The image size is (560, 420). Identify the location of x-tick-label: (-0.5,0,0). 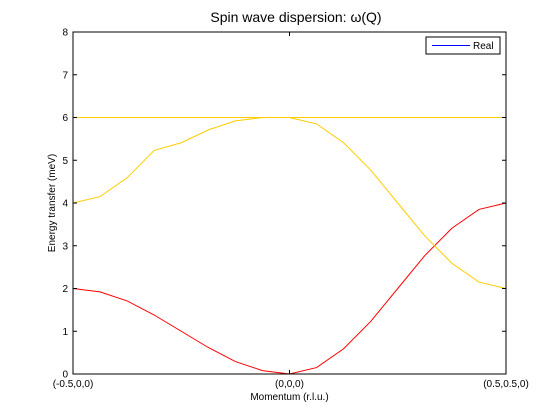
(73, 384).